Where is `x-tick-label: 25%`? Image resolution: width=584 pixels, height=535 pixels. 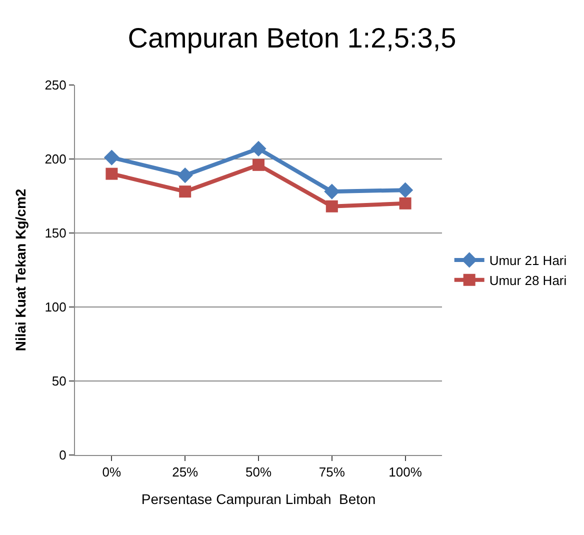 x-tick-label: 25% is located at coordinates (185, 472).